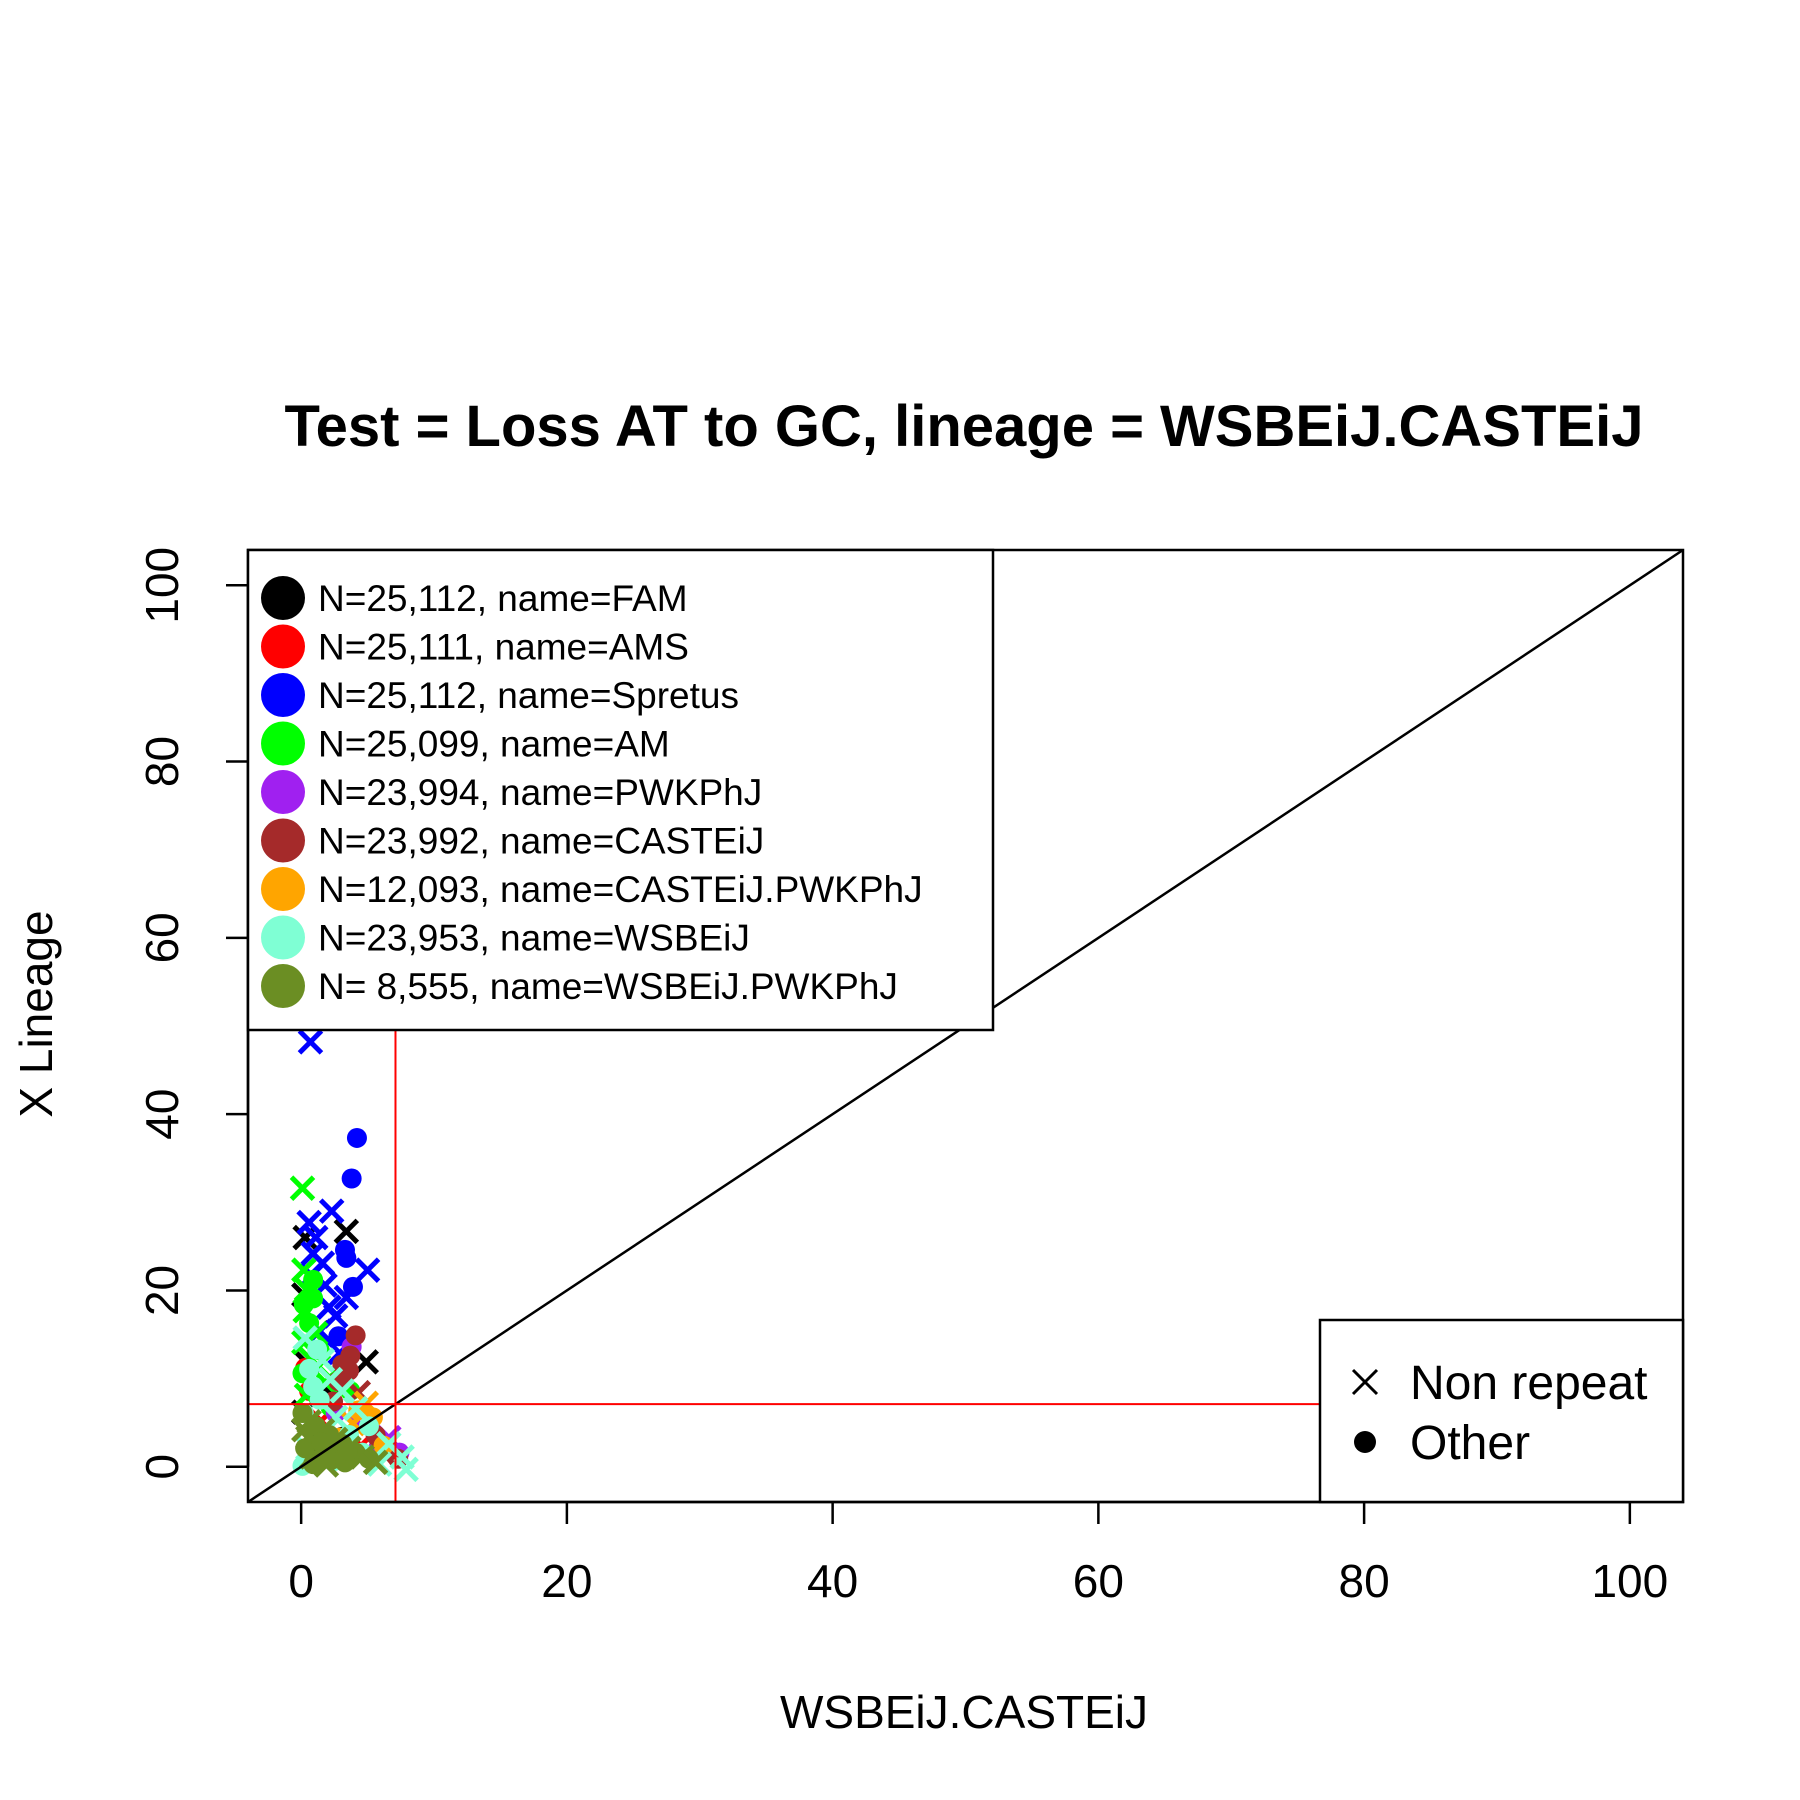 This screenshot has height=1800, width=1800. What do you see at coordinates (503, 647) in the screenshot?
I see `legend-label-1: N=25,111, name=AMS` at bounding box center [503, 647].